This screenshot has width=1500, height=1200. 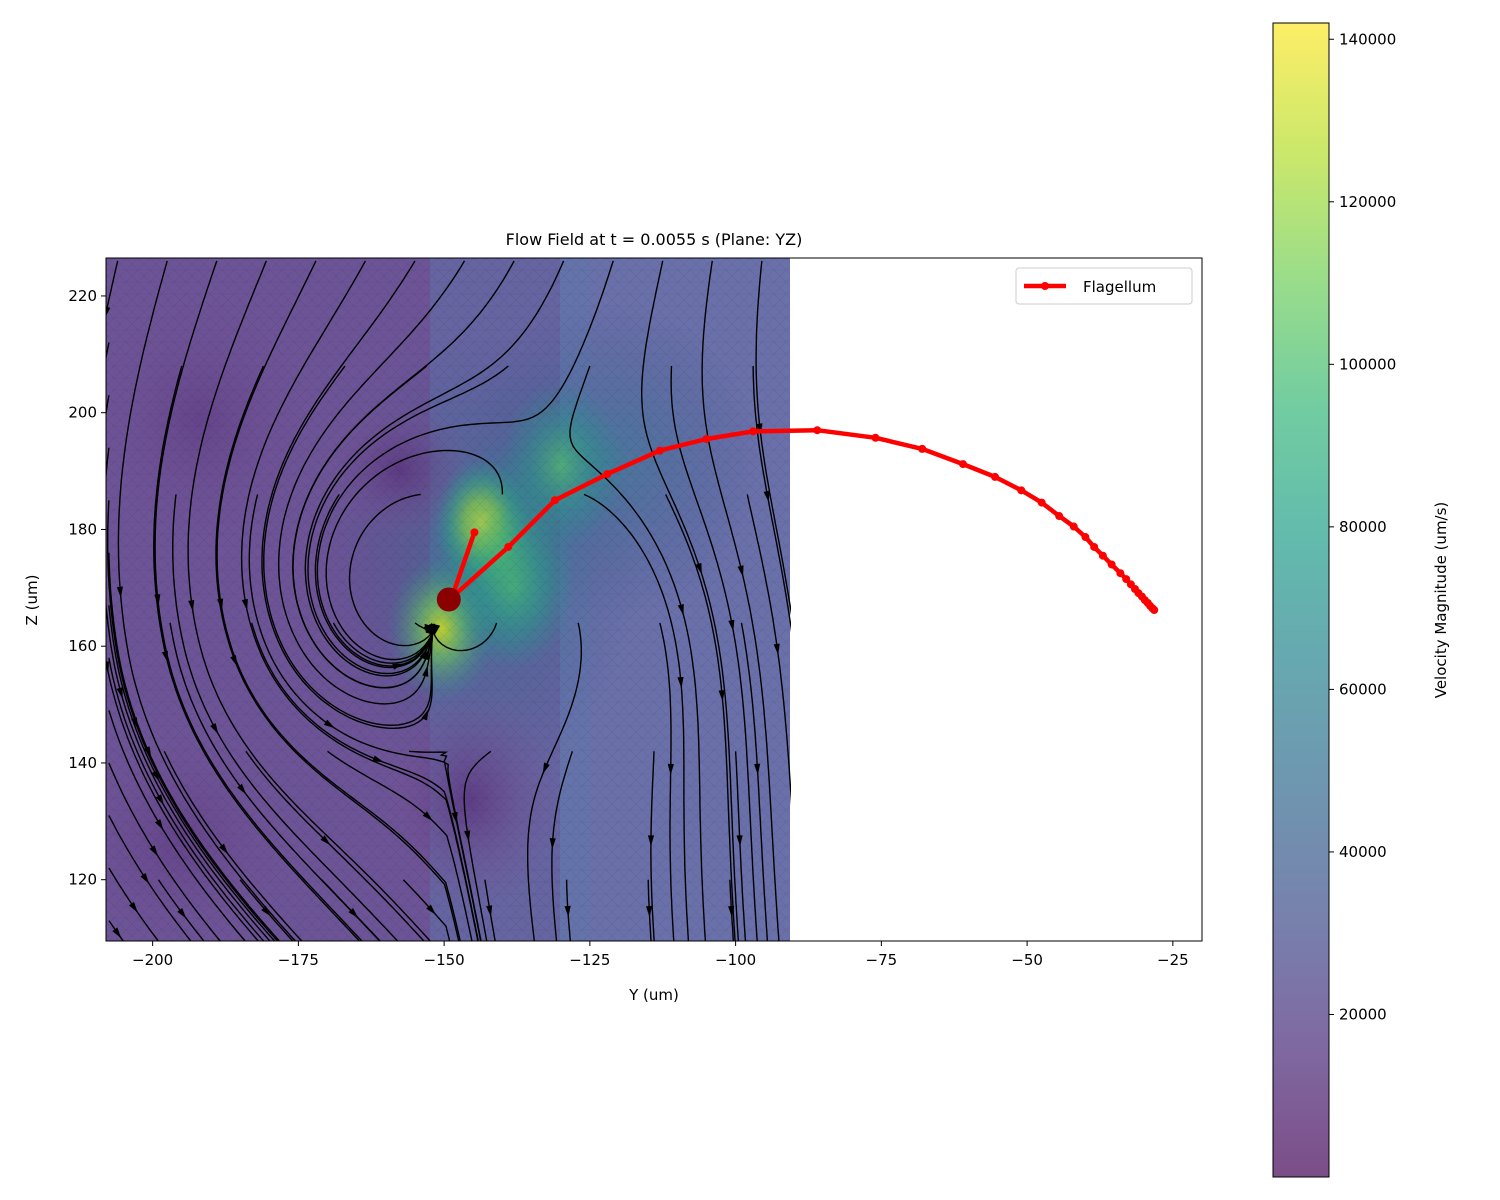 I want to click on y-tick-label: 160, so click(x=82, y=646).